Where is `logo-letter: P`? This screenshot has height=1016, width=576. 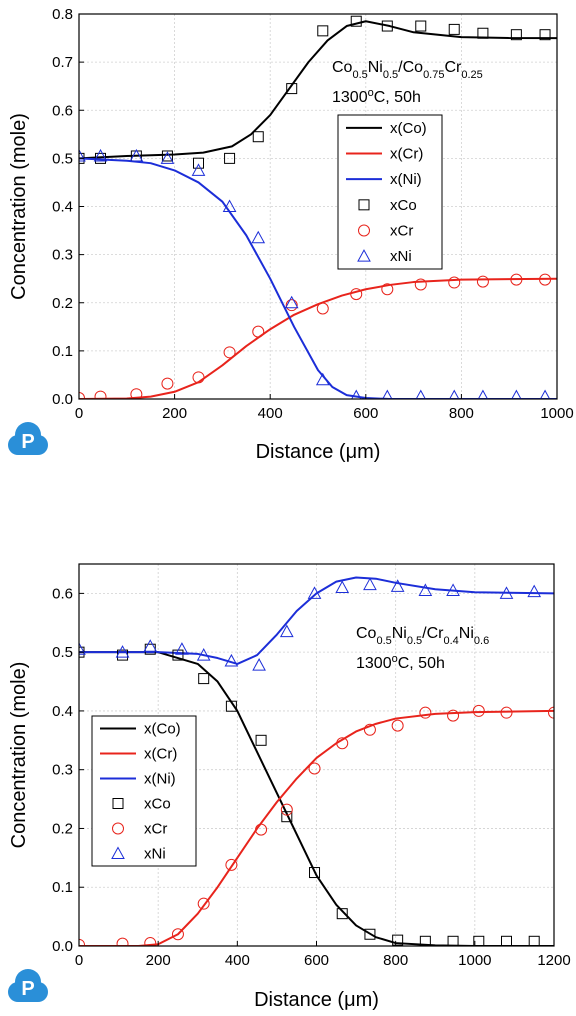 logo-letter: P is located at coordinates (27, 442).